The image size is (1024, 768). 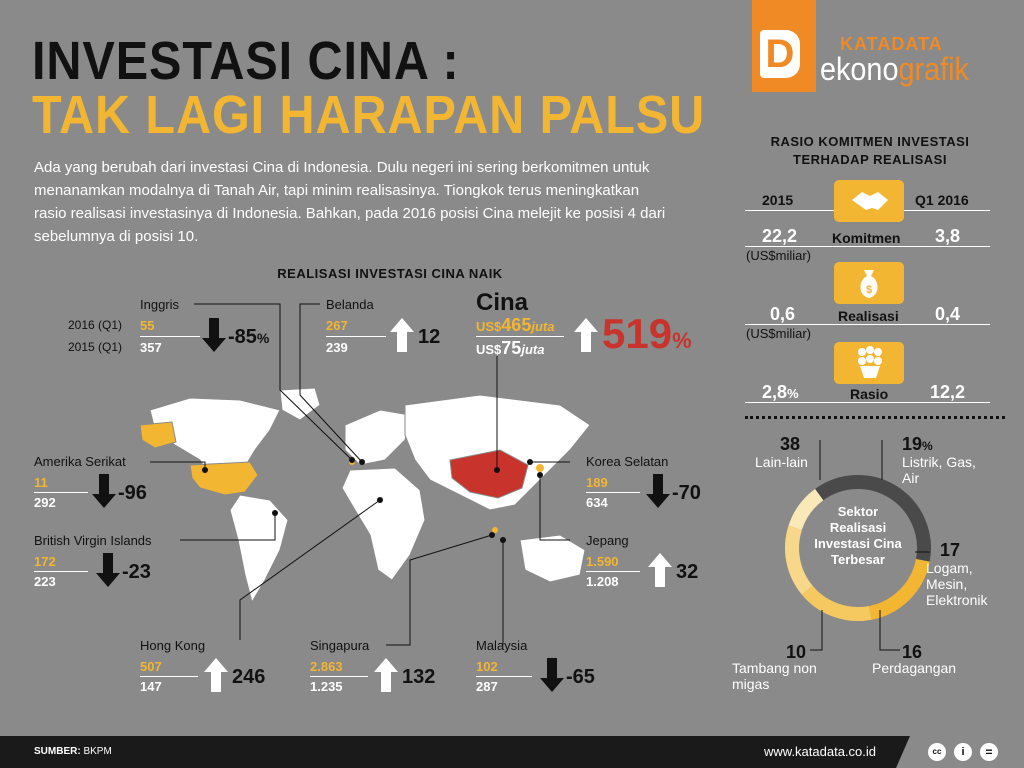 I want to click on handshake-icon-box, so click(x=869, y=201).